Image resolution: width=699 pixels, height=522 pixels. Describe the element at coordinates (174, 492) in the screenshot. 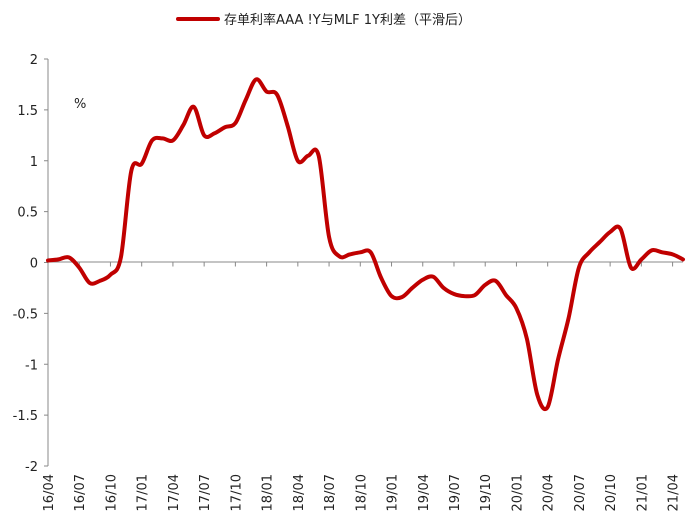

I see `x-tick-label: 17/04` at that location.